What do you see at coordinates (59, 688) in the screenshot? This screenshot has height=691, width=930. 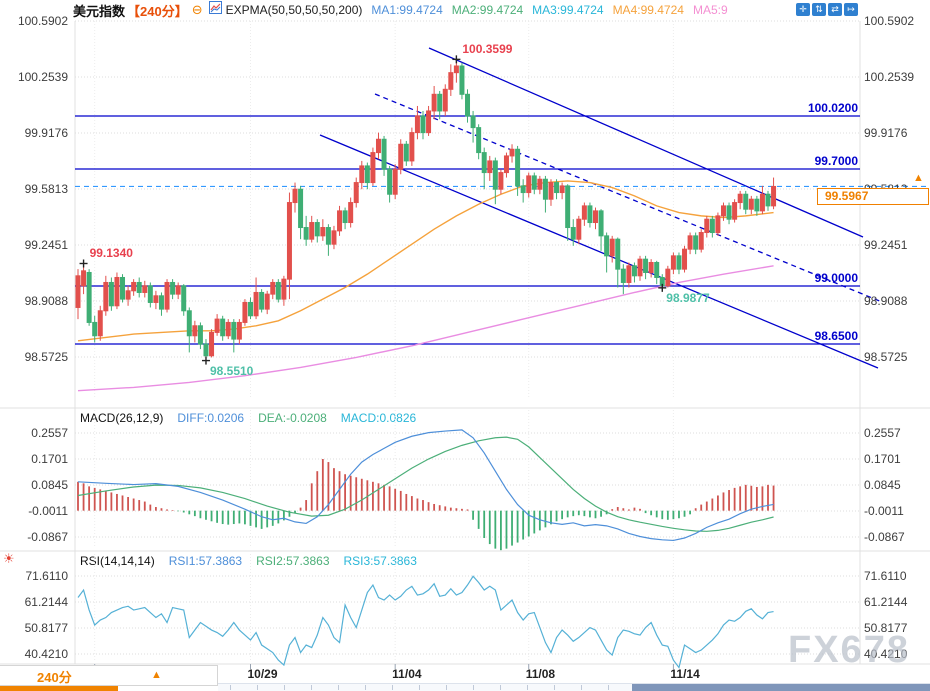 I see `active-tab-indicator` at bounding box center [59, 688].